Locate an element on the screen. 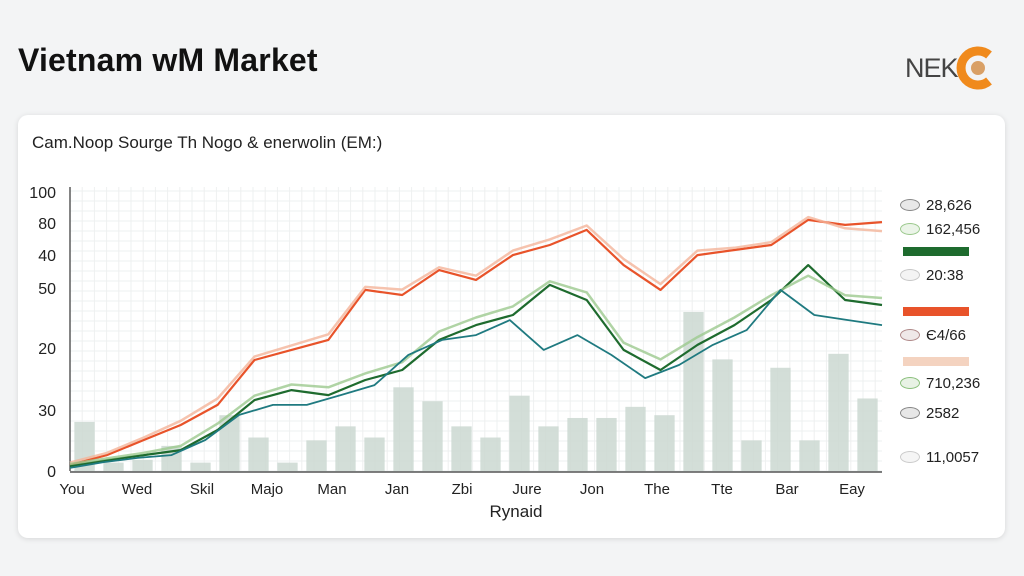  legend-item: 20:38 is located at coordinates (932, 275).